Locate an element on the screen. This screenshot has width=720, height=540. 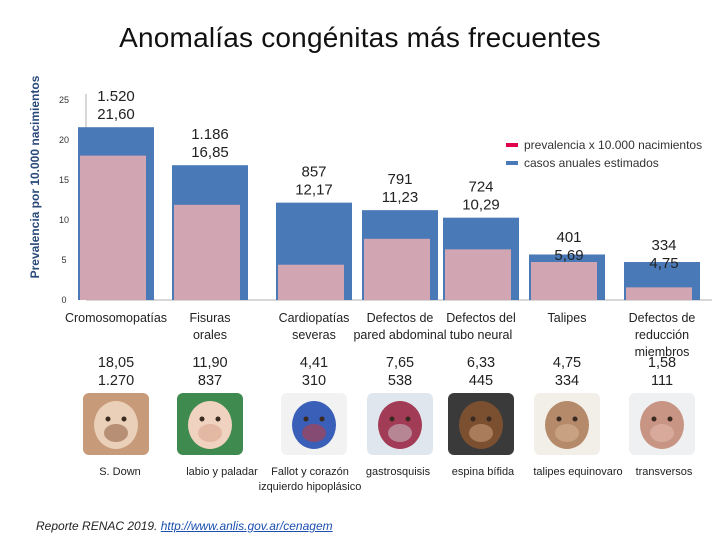
bottom-values: 11,90 837 is located at coordinates (210, 372).